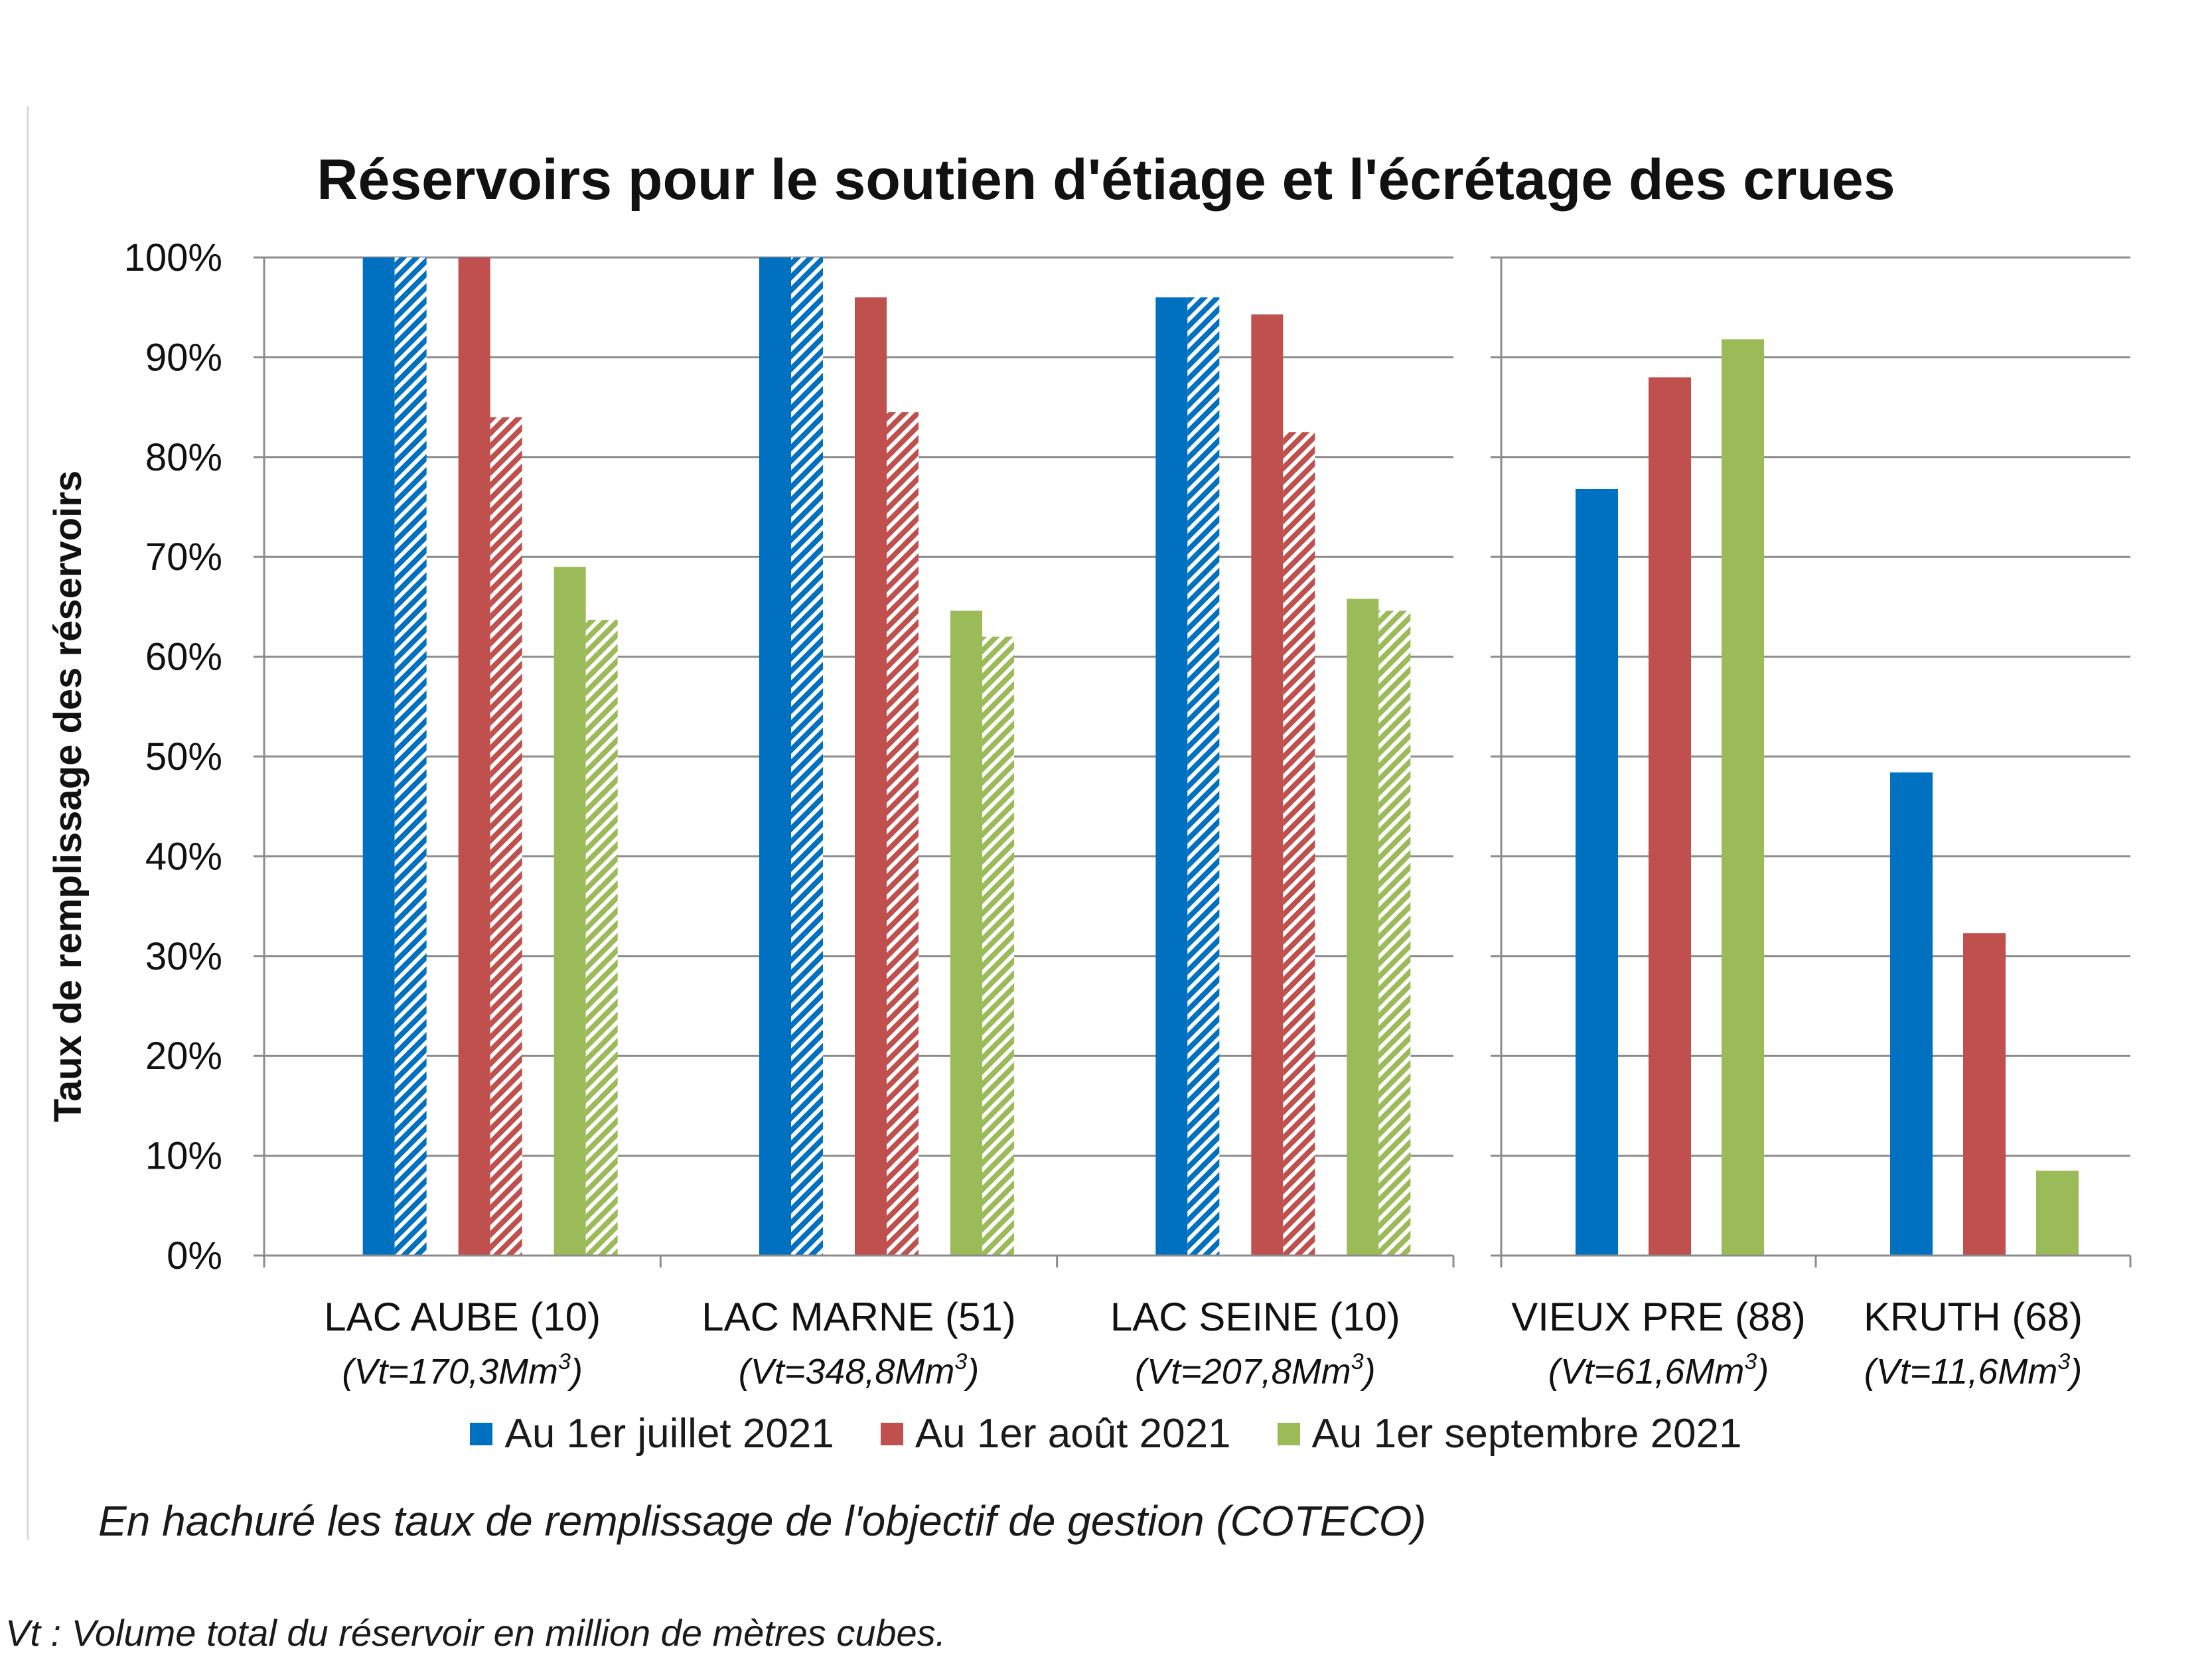  Describe the element at coordinates (1256, 1370) in the screenshot. I see `x-category-volume: (Vt=207,8Mm3)` at that location.